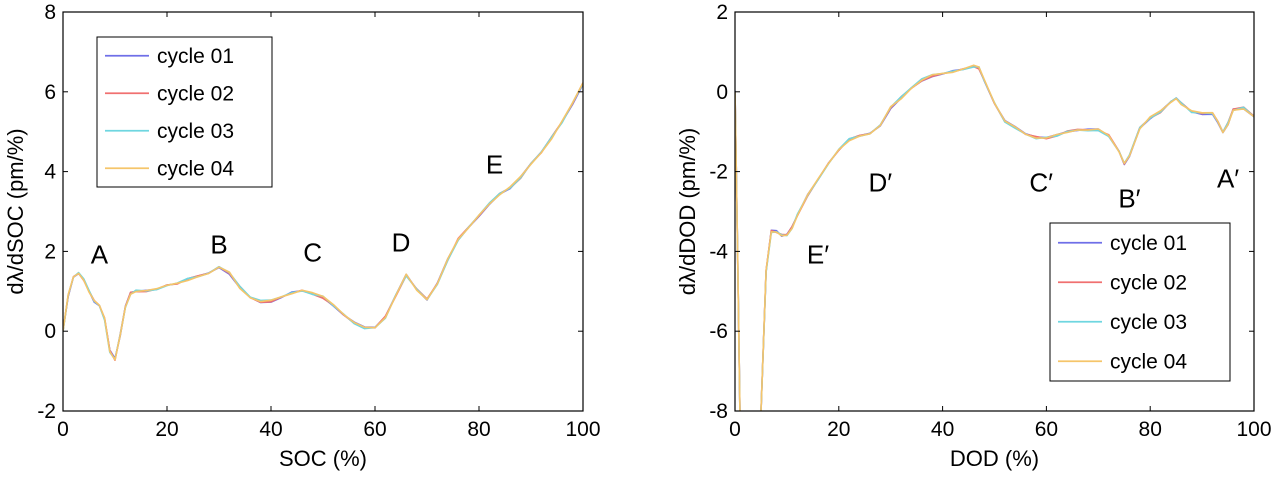 The height and width of the screenshot is (486, 1280). Describe the element at coordinates (401, 242) in the screenshot. I see `panel-1-annotation-d: D` at that location.